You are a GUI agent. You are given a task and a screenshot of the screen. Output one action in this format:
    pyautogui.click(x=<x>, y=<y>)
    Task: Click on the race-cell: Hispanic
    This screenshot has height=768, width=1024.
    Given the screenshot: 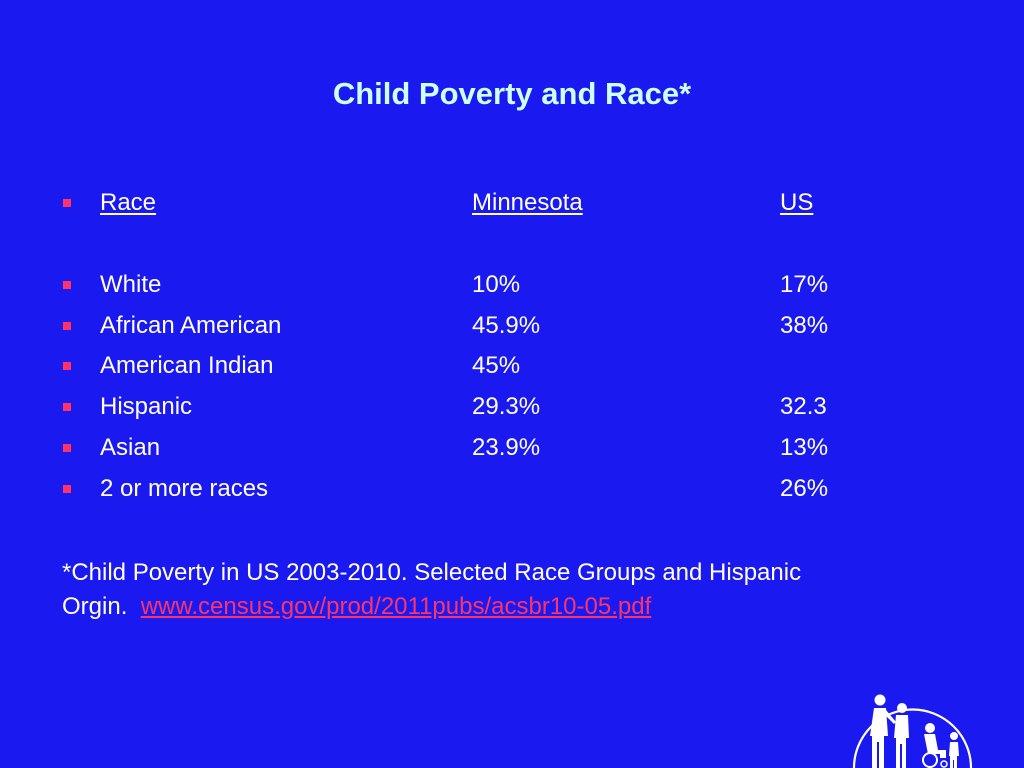 What is the action you would take?
    pyautogui.click(x=146, y=406)
    